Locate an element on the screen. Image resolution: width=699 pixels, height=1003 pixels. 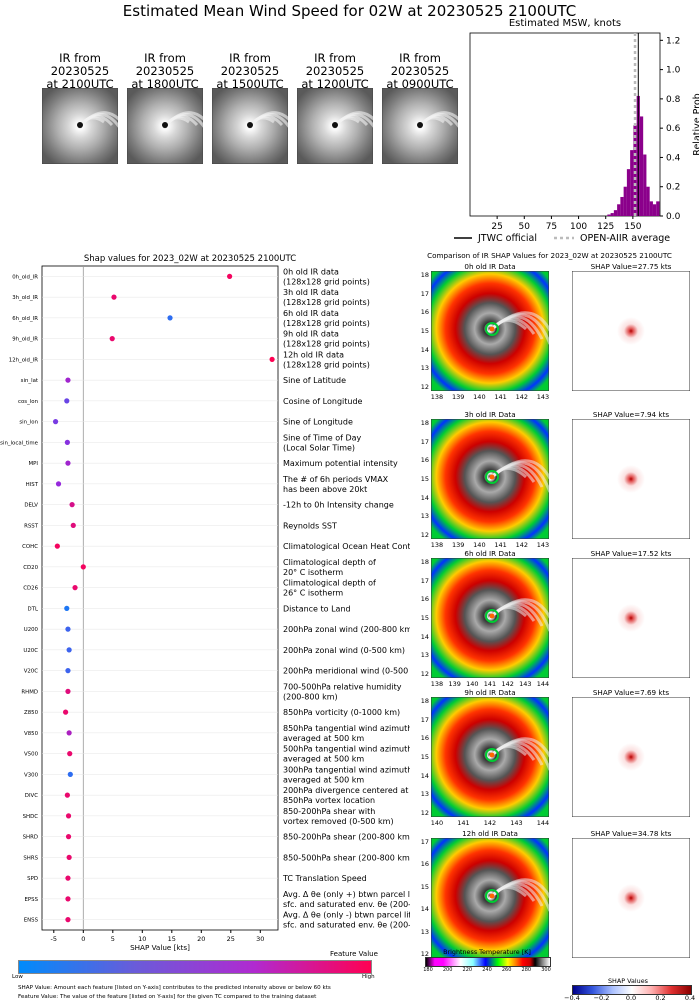
shap-feature-description: -12h to 0h Intensity change is located at coordinates (338, 505).